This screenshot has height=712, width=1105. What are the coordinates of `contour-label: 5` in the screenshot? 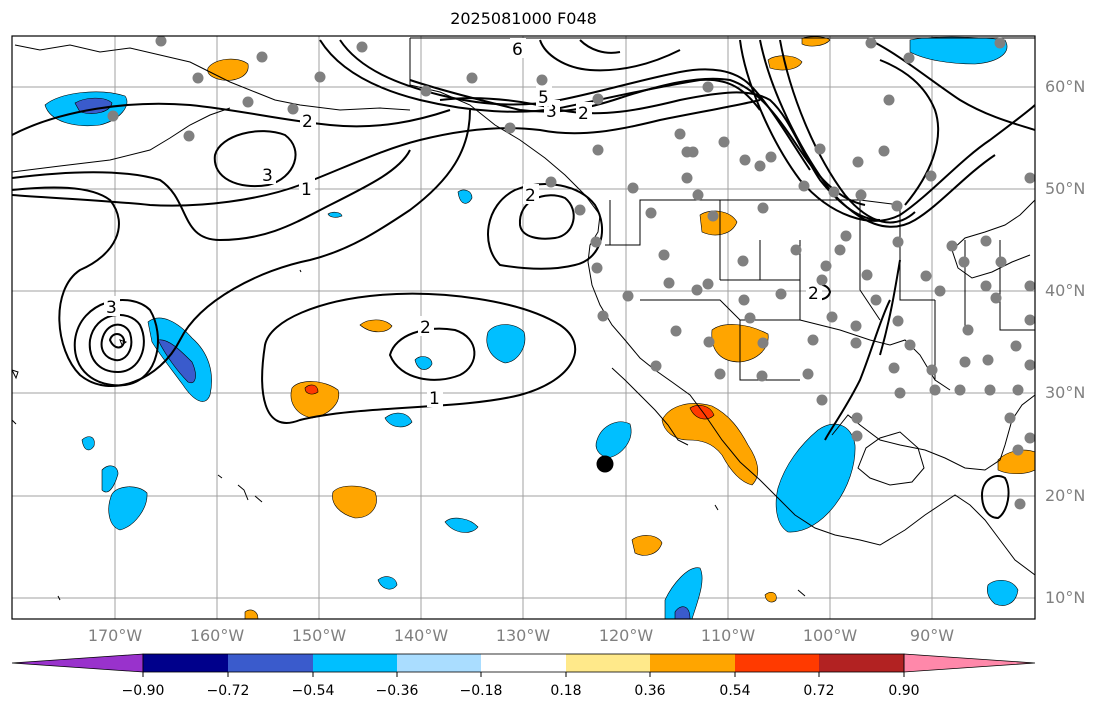 It's located at (543, 98).